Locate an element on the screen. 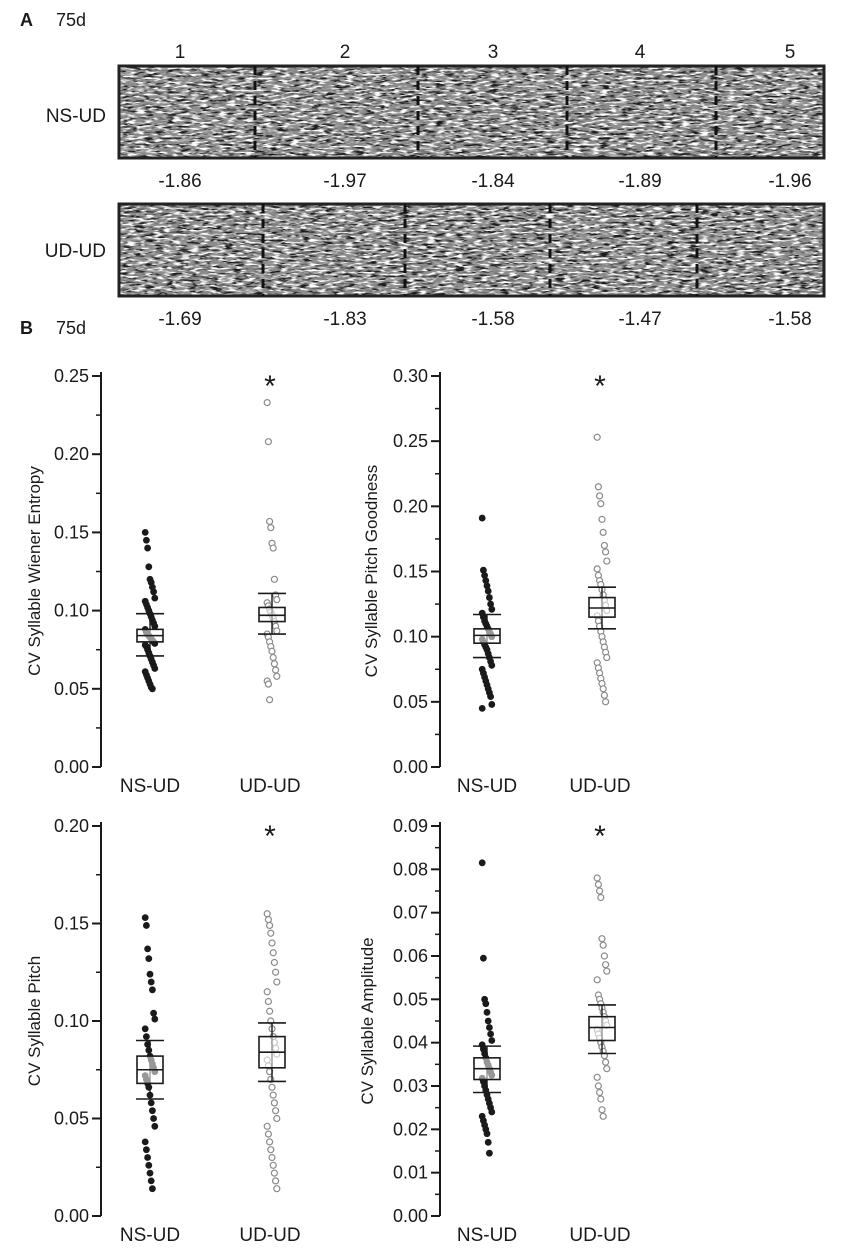 The image size is (846, 1249). similarity-value: -1.89 is located at coordinates (639, 181).